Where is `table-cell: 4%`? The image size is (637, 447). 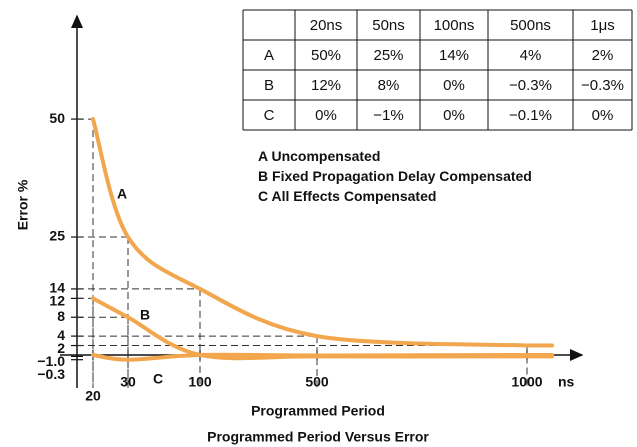 table-cell: 4% is located at coordinates (531, 55).